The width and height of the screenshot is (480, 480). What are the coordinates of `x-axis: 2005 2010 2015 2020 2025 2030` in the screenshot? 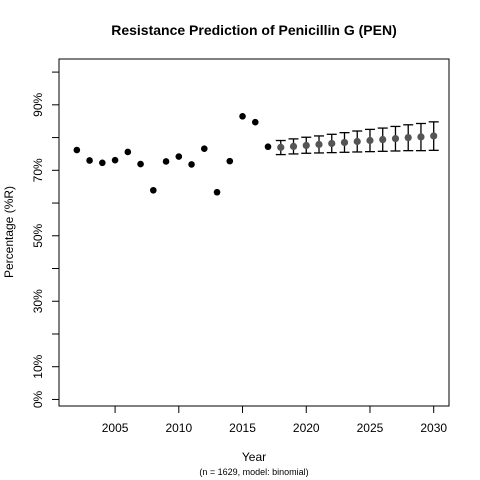 It's located at (274, 420).